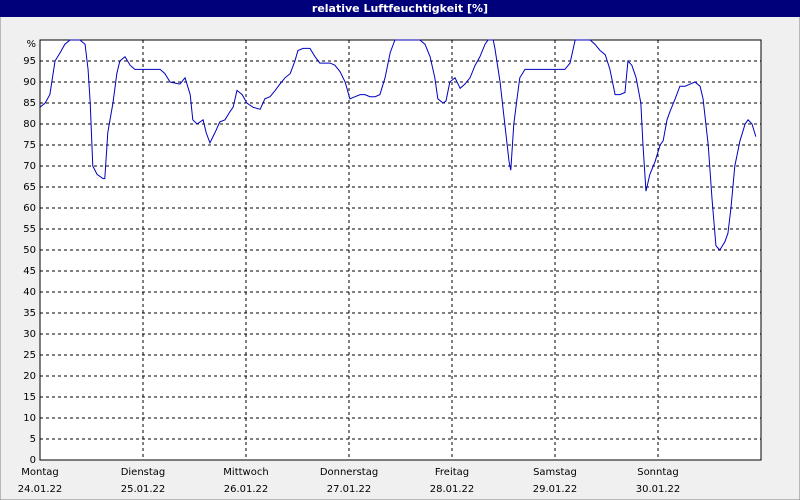 The height and width of the screenshot is (500, 800). What do you see at coordinates (143, 489) in the screenshot?
I see `x-tick-date: 25.01.22` at bounding box center [143, 489].